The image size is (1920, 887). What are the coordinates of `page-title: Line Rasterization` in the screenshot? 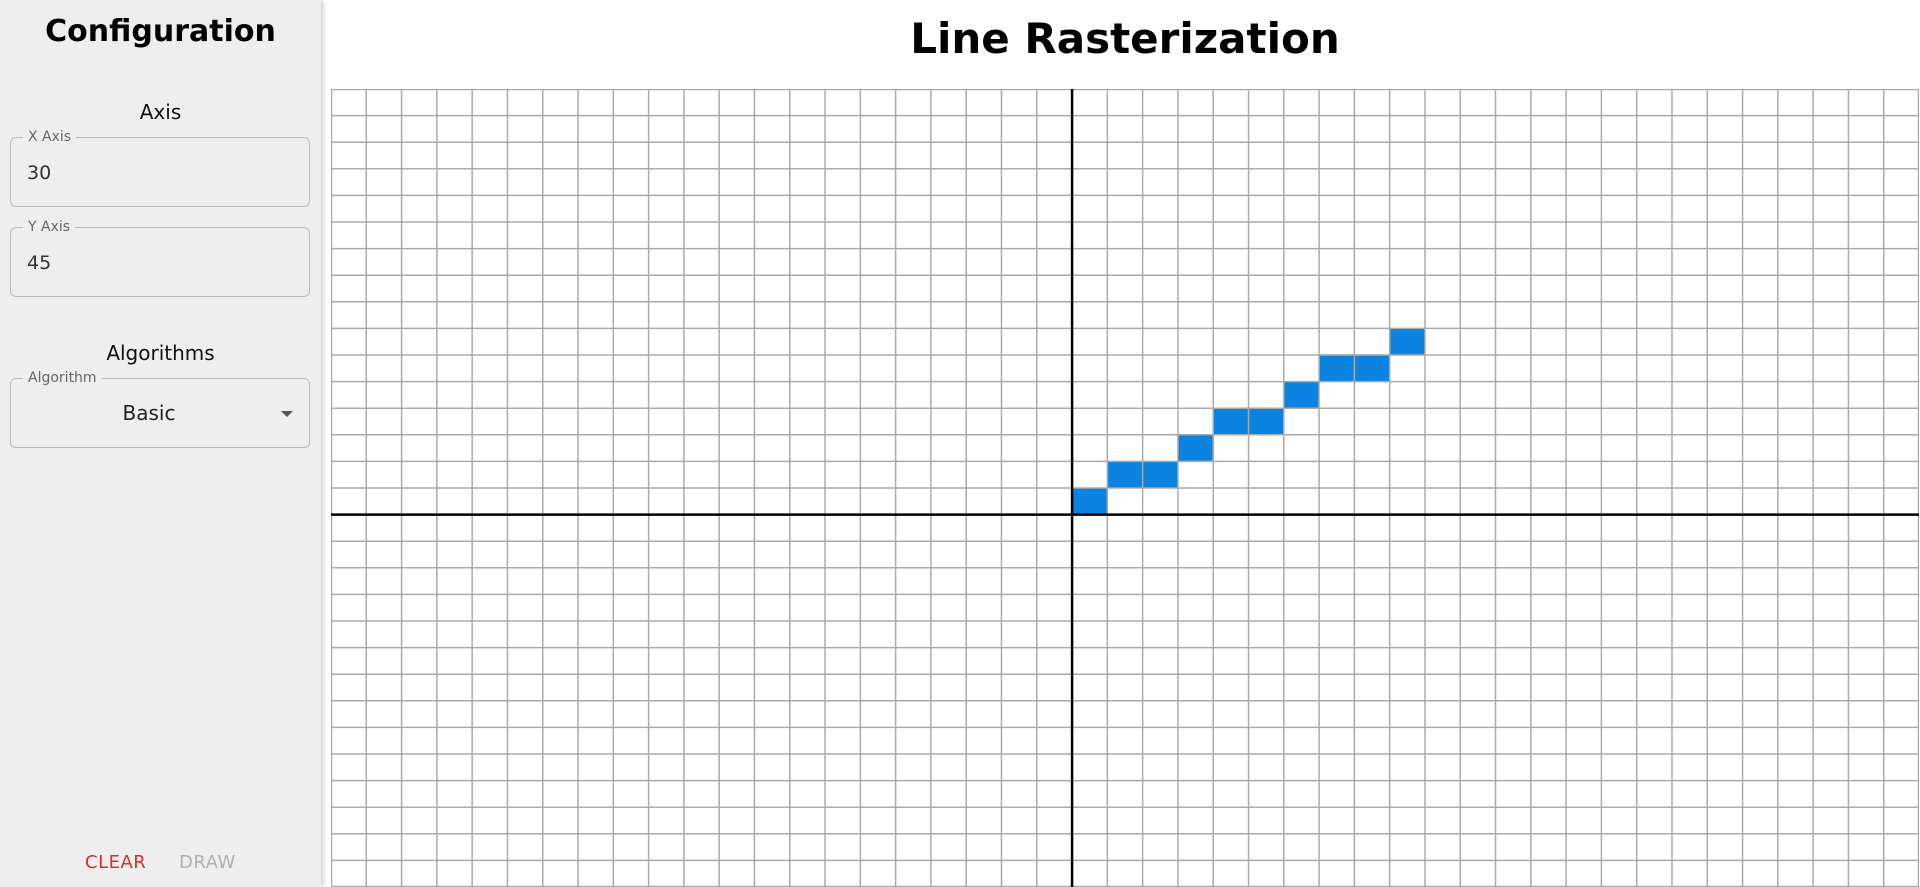 It's located at (1125, 38).